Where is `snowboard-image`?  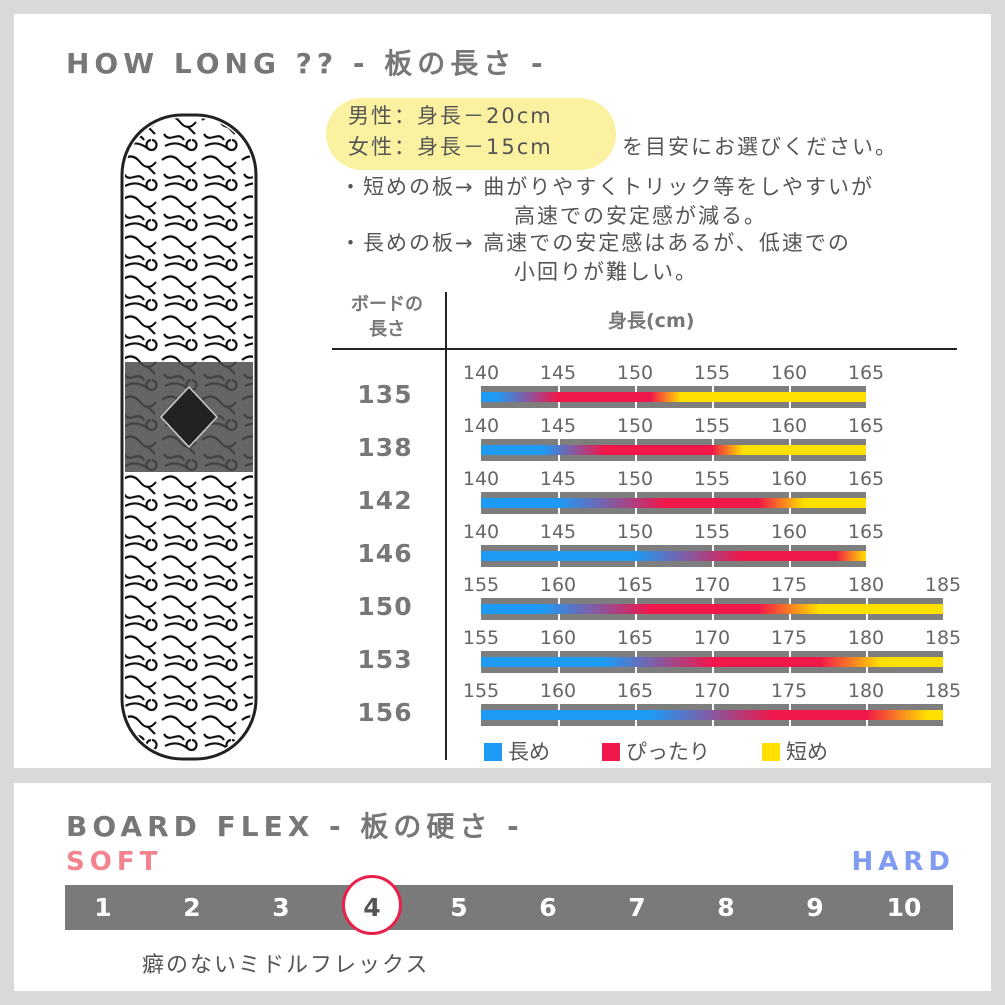
snowboard-image is located at coordinates (189, 437).